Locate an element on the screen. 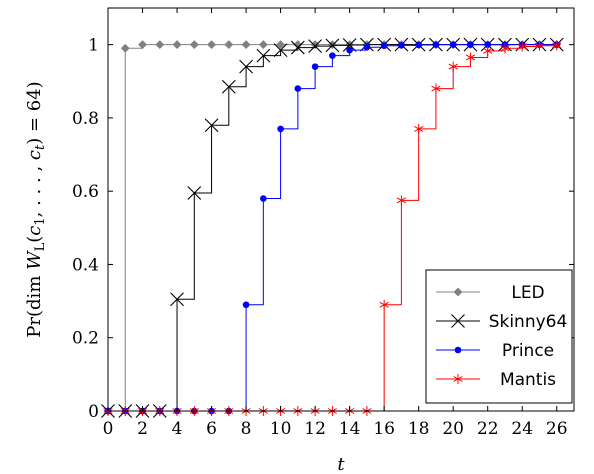  x-tick-label: 14 is located at coordinates (350, 429).